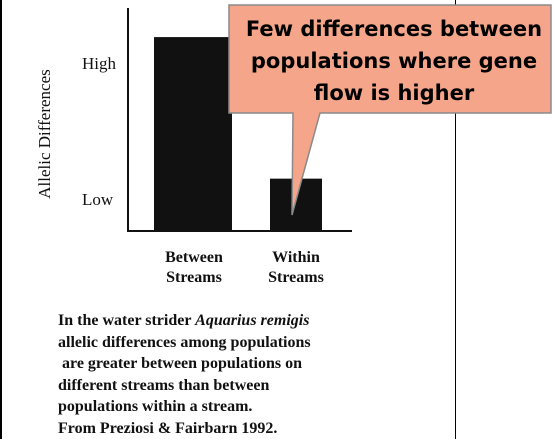 This screenshot has height=439, width=555. What do you see at coordinates (164, 385) in the screenshot?
I see `caption-line-4: different streams than between` at bounding box center [164, 385].